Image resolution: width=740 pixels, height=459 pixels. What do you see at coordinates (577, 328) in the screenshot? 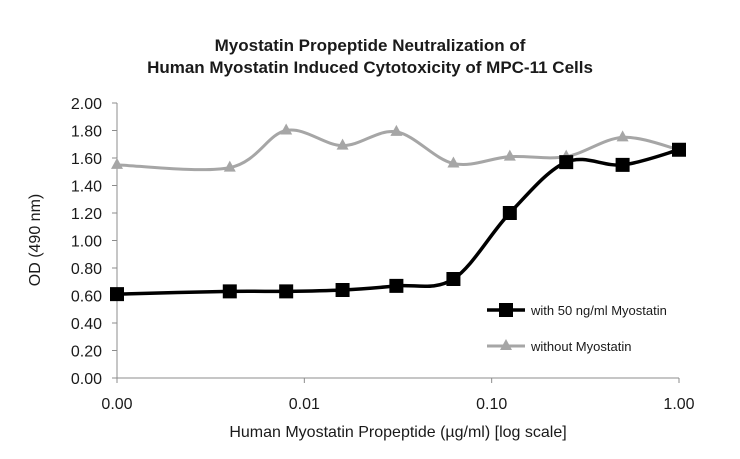
I see `legend: with 50 ng/ml Myostatin without Myostatin` at bounding box center [577, 328].